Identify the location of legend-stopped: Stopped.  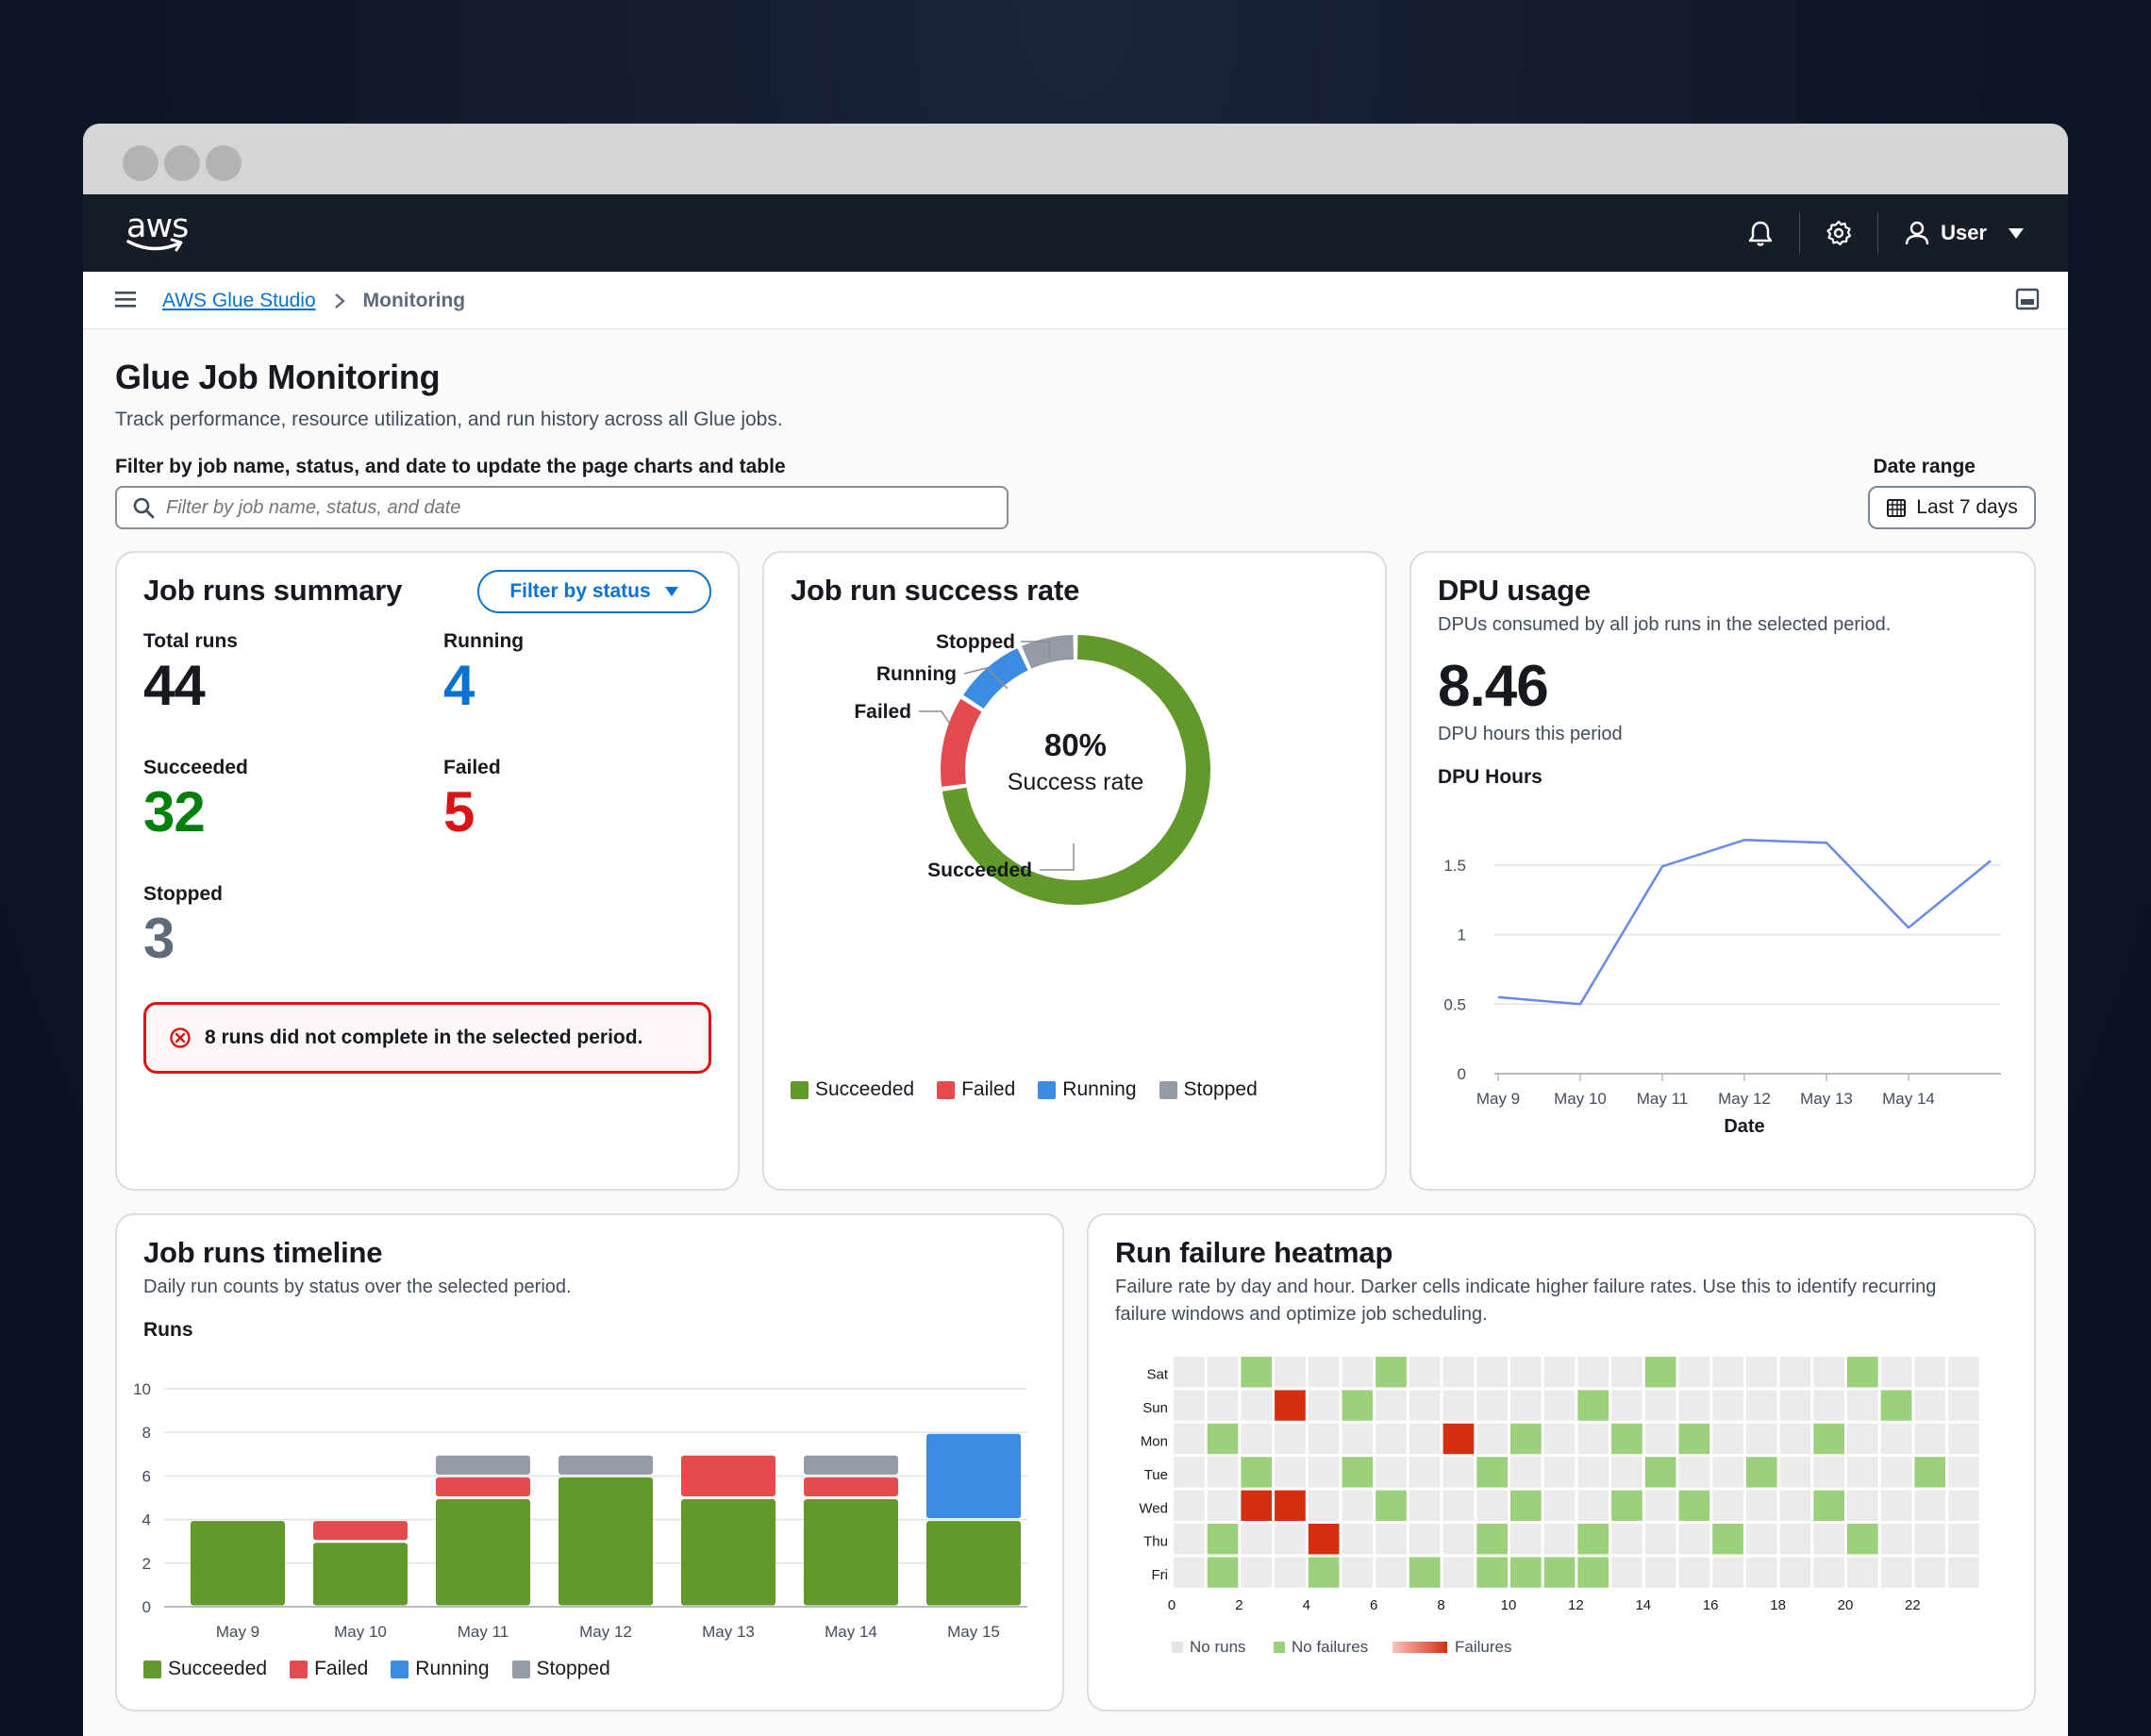
(1208, 1090).